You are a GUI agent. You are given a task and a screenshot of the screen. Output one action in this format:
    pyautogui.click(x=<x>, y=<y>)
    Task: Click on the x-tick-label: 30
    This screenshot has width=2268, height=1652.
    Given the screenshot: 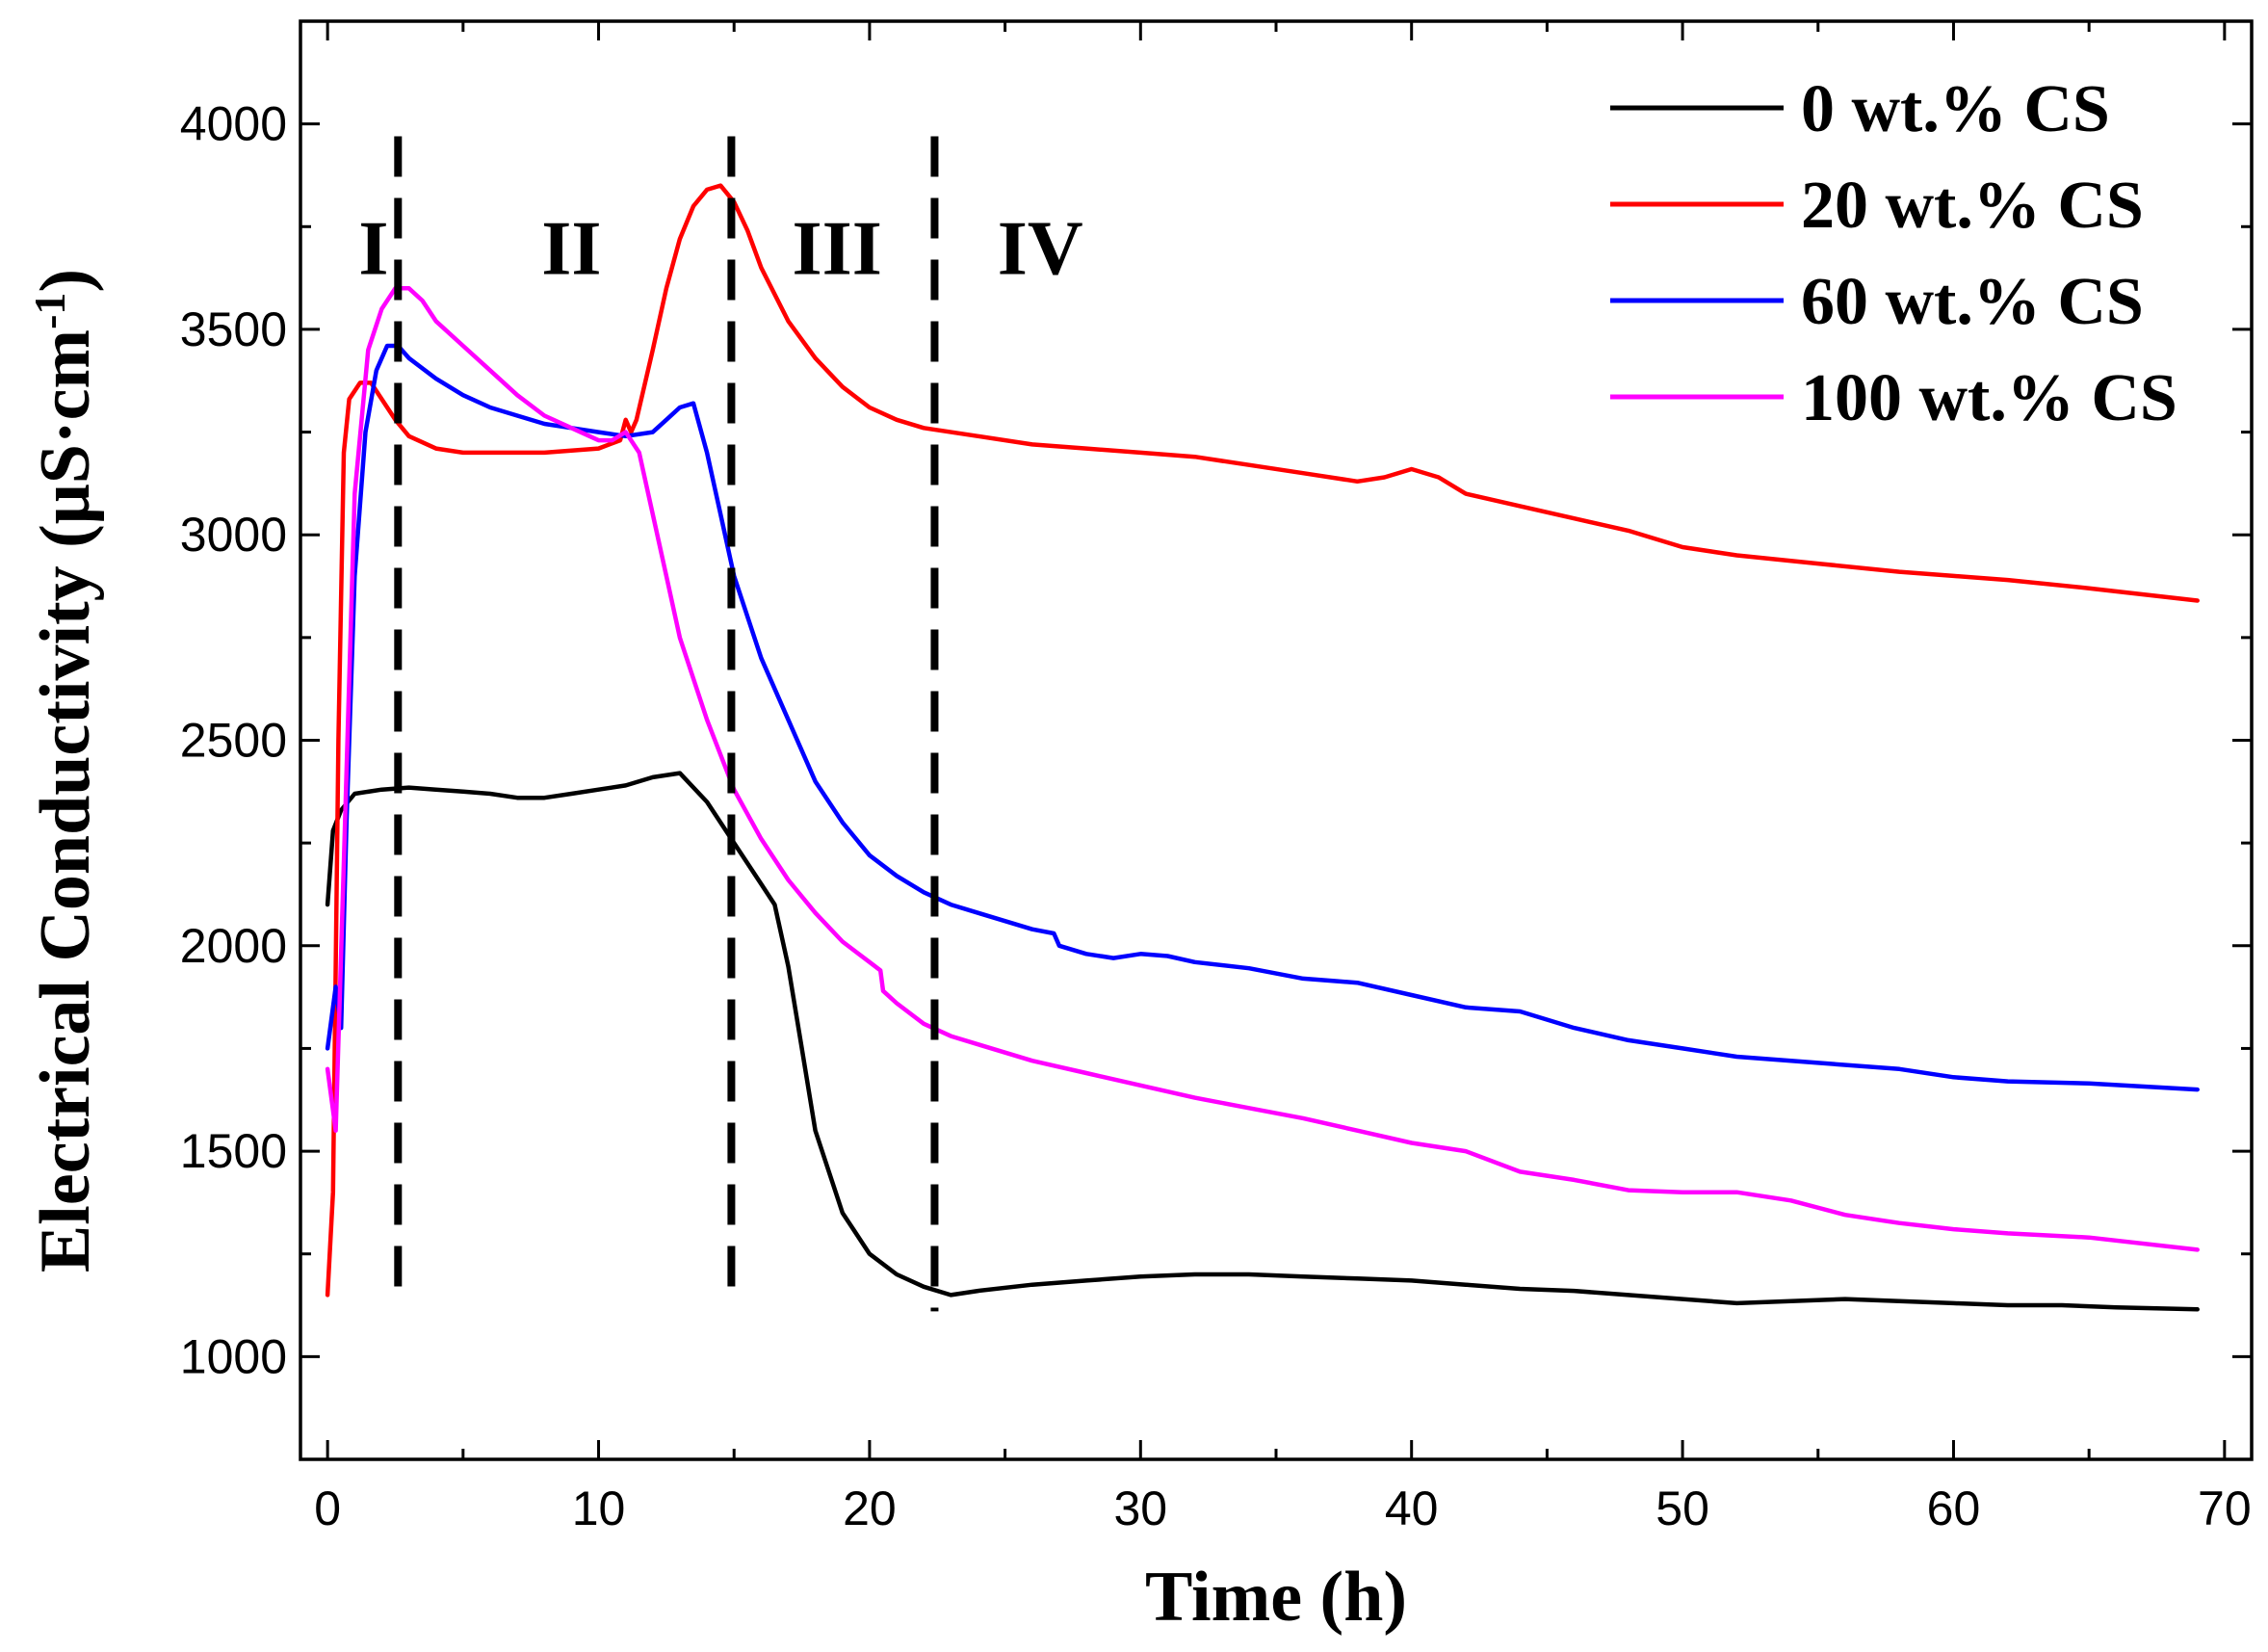 What is the action you would take?
    pyautogui.click(x=1140, y=1508)
    